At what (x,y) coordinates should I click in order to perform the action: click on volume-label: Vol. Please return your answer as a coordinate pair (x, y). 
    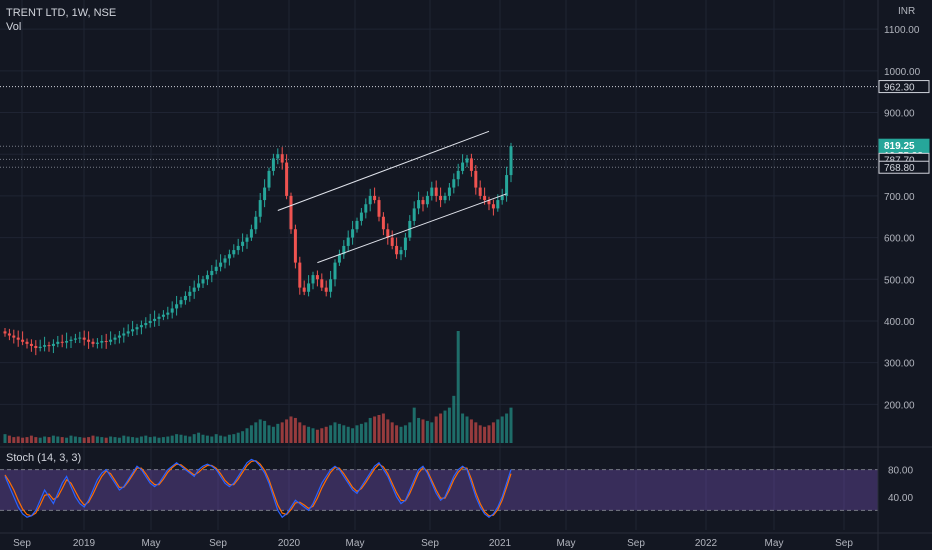
    Looking at the image, I should click on (14, 27).